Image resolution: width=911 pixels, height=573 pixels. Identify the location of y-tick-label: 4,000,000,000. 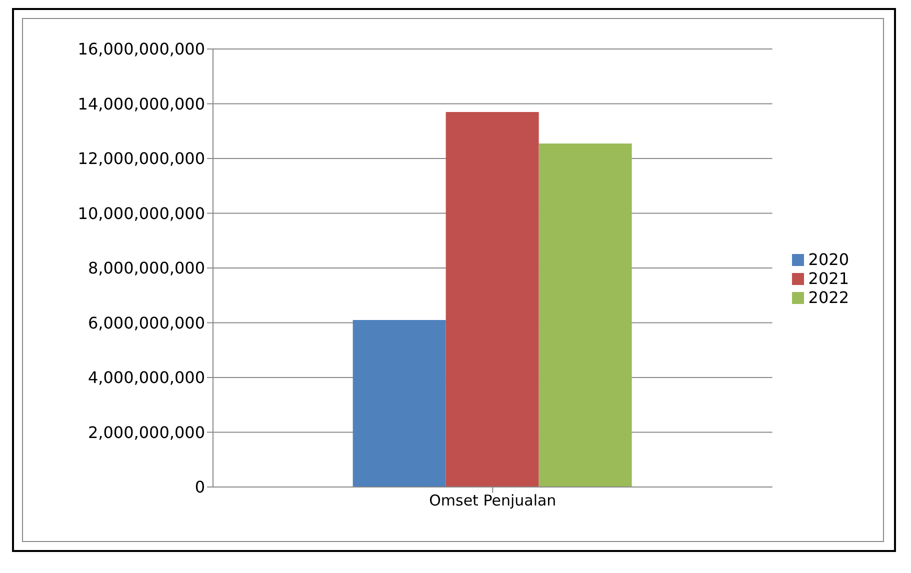
(146, 378).